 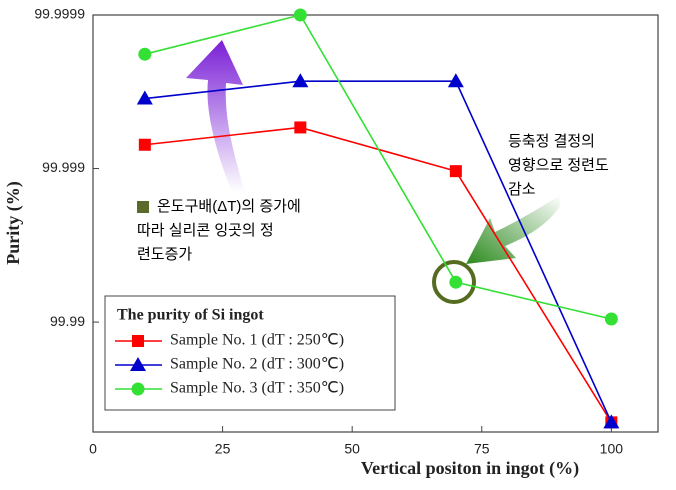 What do you see at coordinates (482, 449) in the screenshot?
I see `x-tick-label: 75` at bounding box center [482, 449].